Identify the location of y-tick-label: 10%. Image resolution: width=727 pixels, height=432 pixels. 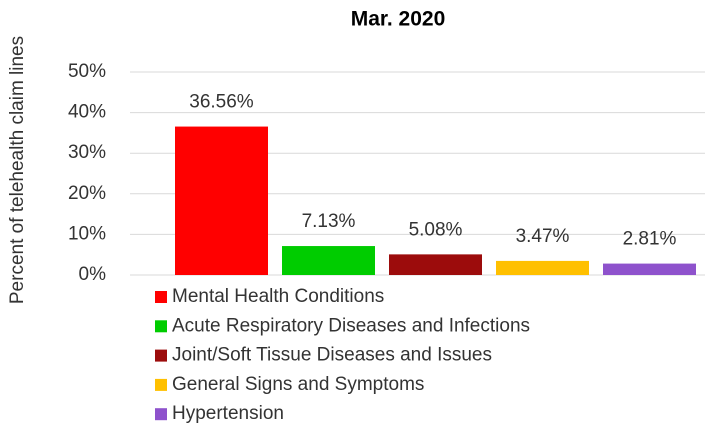
(87, 233).